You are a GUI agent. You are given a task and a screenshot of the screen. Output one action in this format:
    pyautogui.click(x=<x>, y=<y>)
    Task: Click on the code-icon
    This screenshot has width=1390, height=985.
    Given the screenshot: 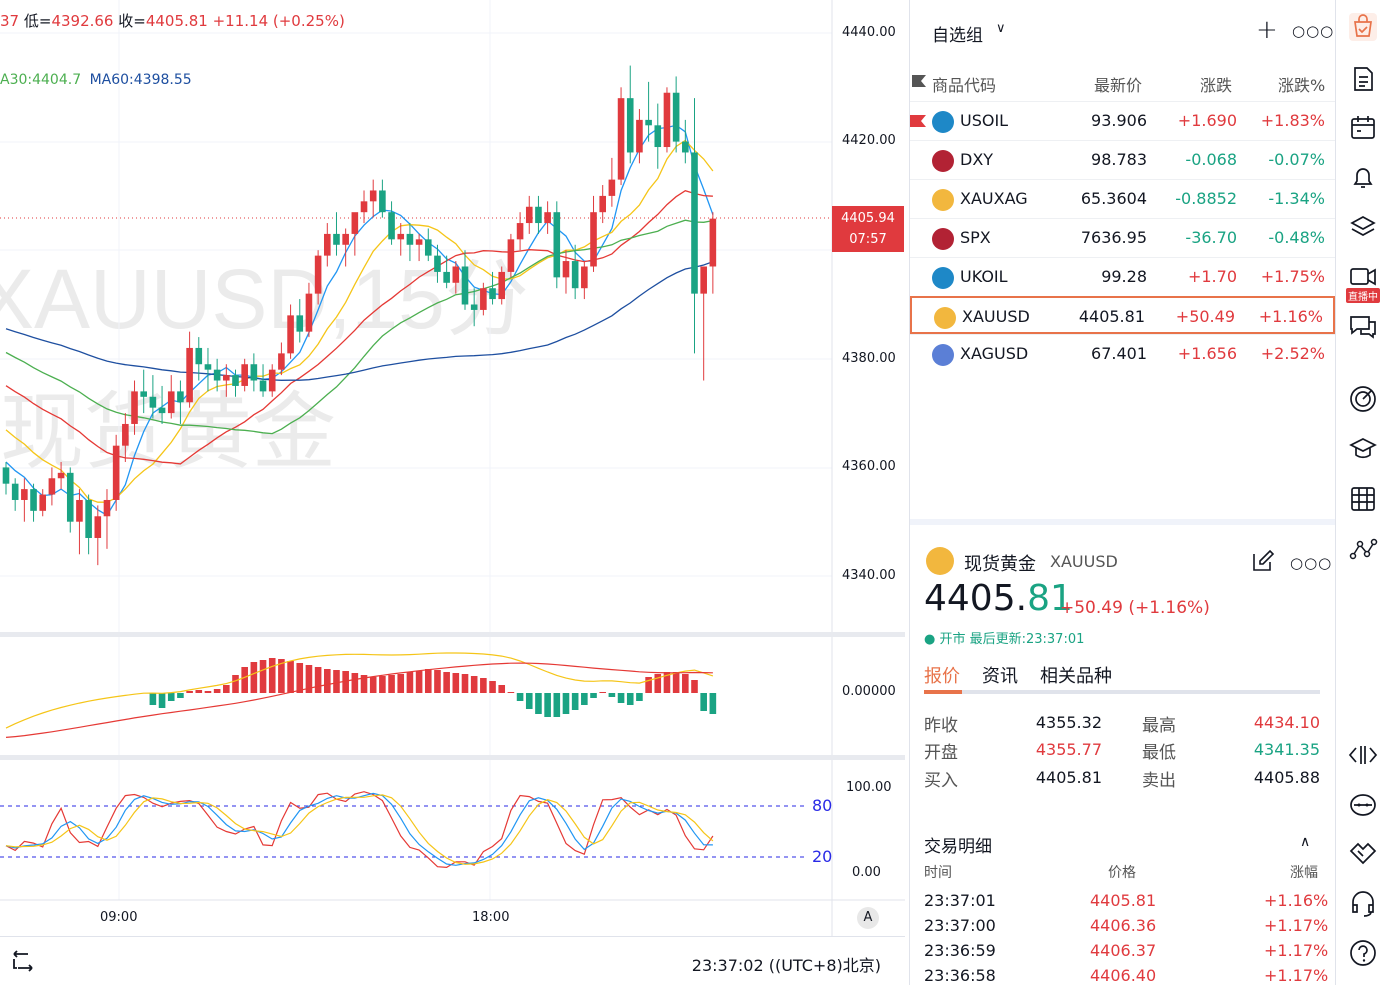 What is the action you would take?
    pyautogui.click(x=1363, y=755)
    